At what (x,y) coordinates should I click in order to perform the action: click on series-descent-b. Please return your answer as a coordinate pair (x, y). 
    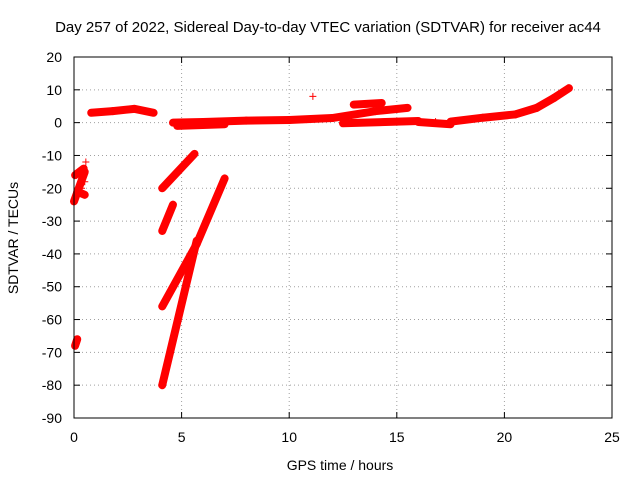
    Looking at the image, I should click on (167, 217).